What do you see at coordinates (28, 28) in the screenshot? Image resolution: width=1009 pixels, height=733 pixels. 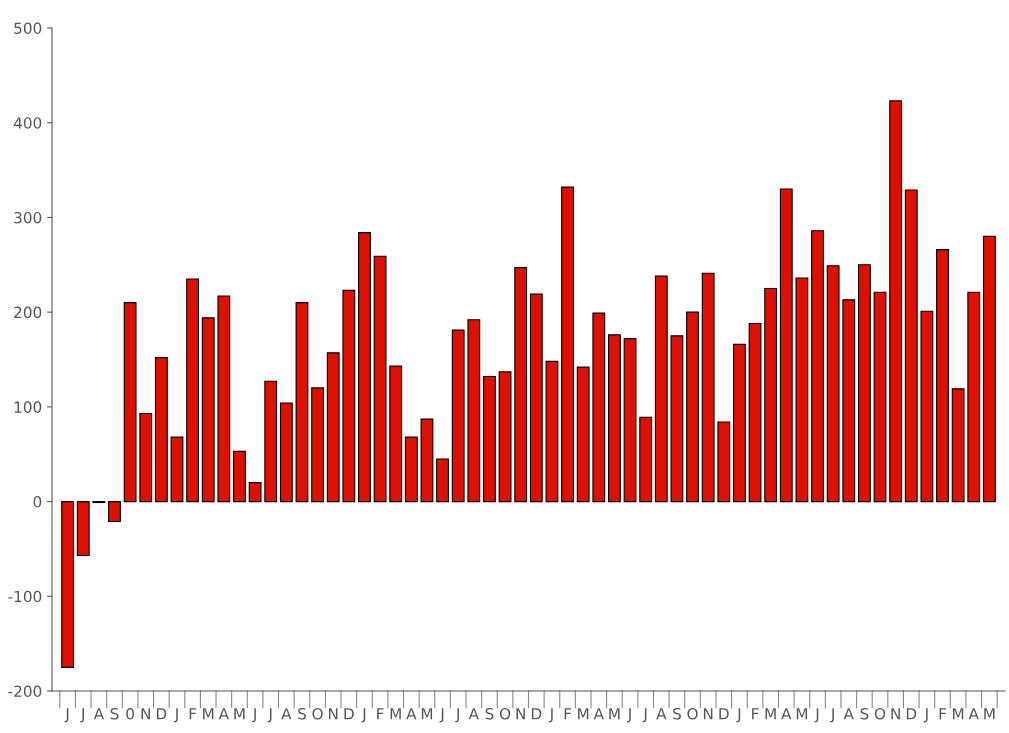 I see `y-tick-label: 500` at bounding box center [28, 28].